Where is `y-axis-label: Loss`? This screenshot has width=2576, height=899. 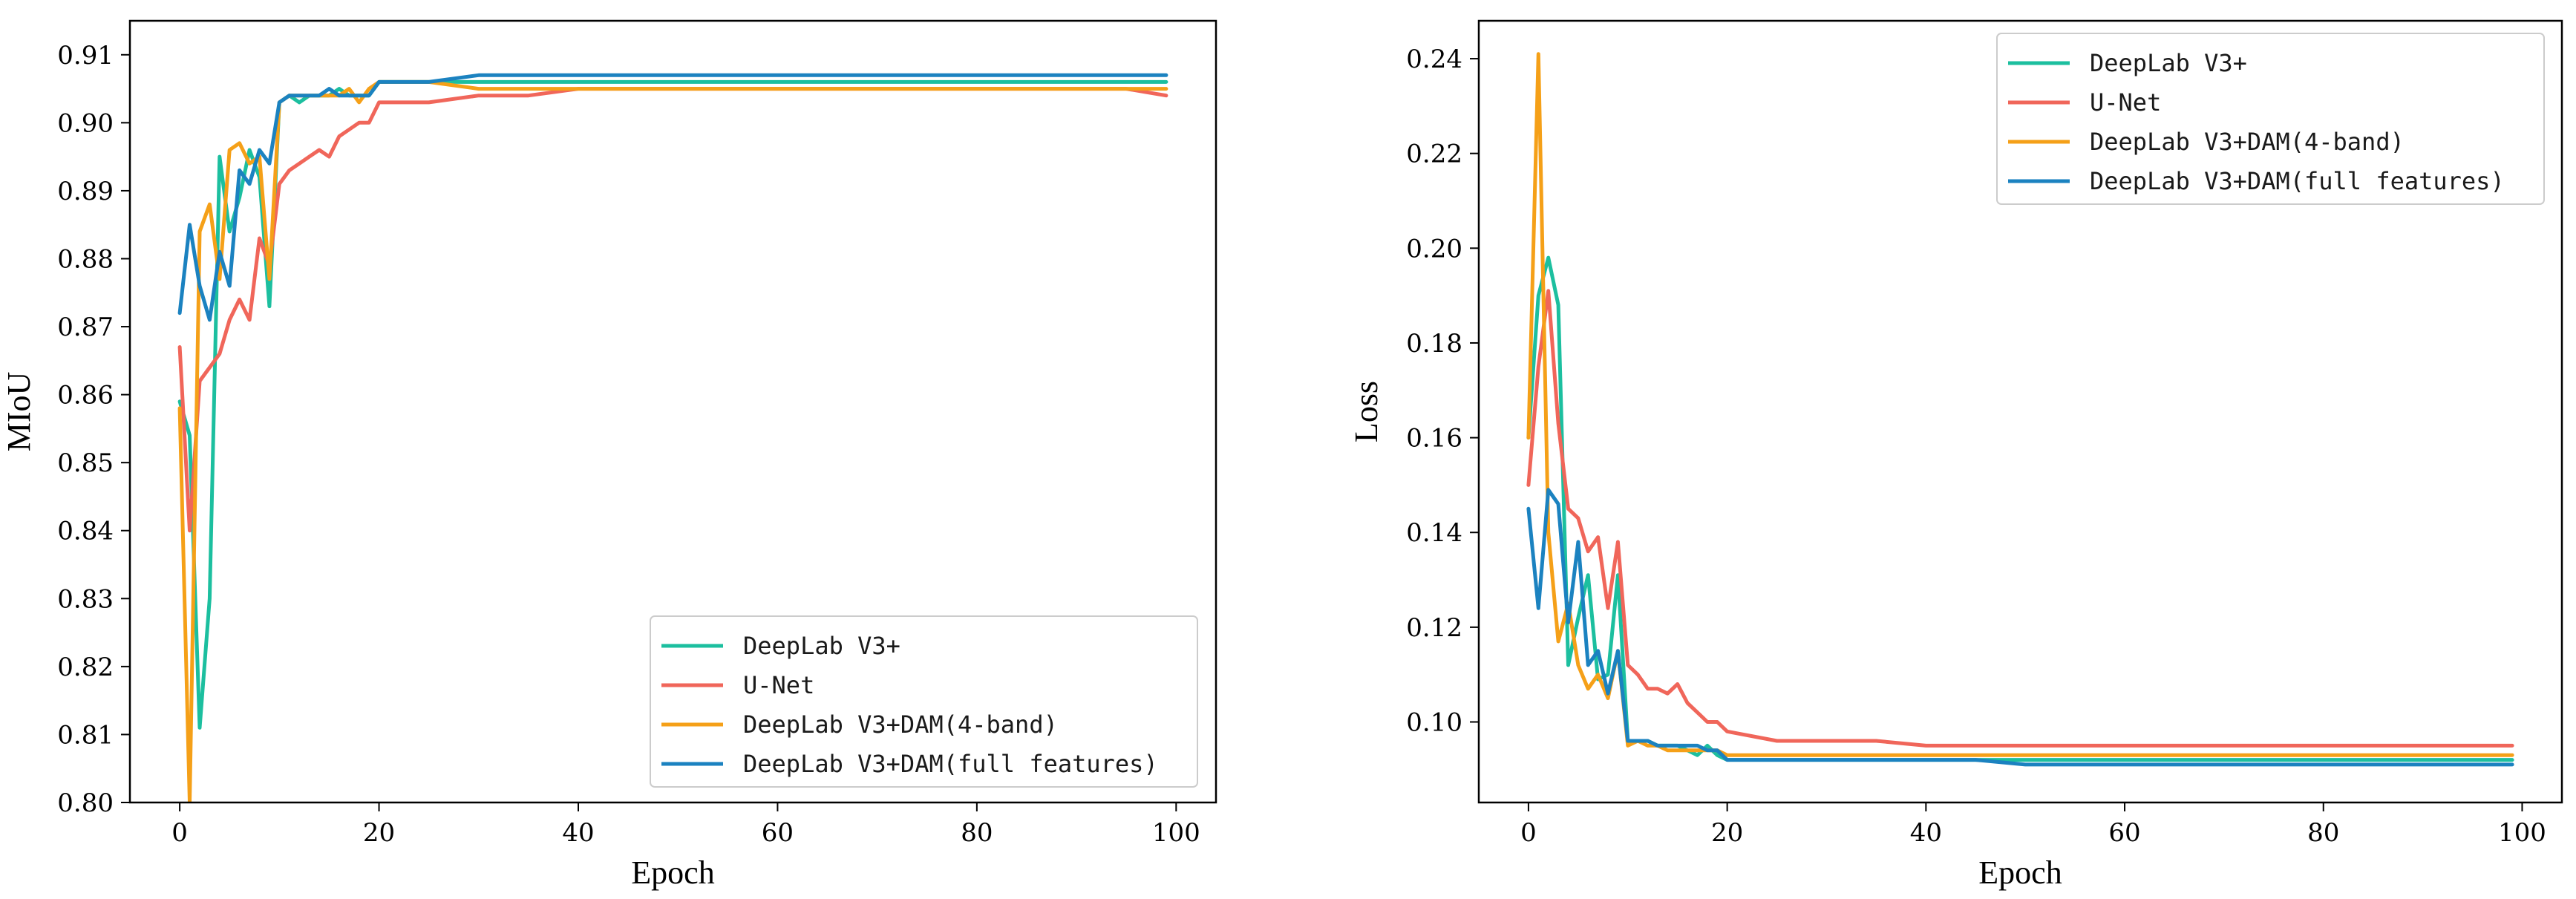
y-axis-label: Loss is located at coordinates (1367, 411).